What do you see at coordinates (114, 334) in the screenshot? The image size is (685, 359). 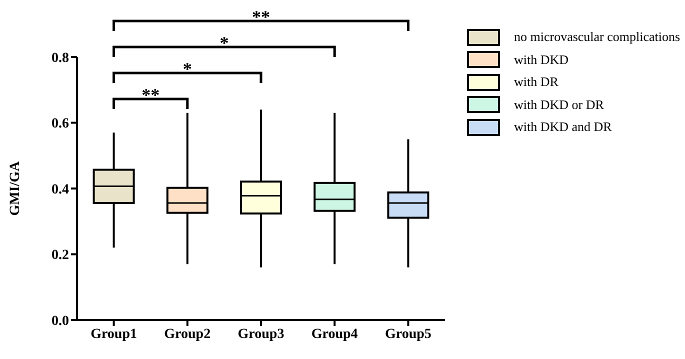 I see `x-tick-label: Group1` at bounding box center [114, 334].